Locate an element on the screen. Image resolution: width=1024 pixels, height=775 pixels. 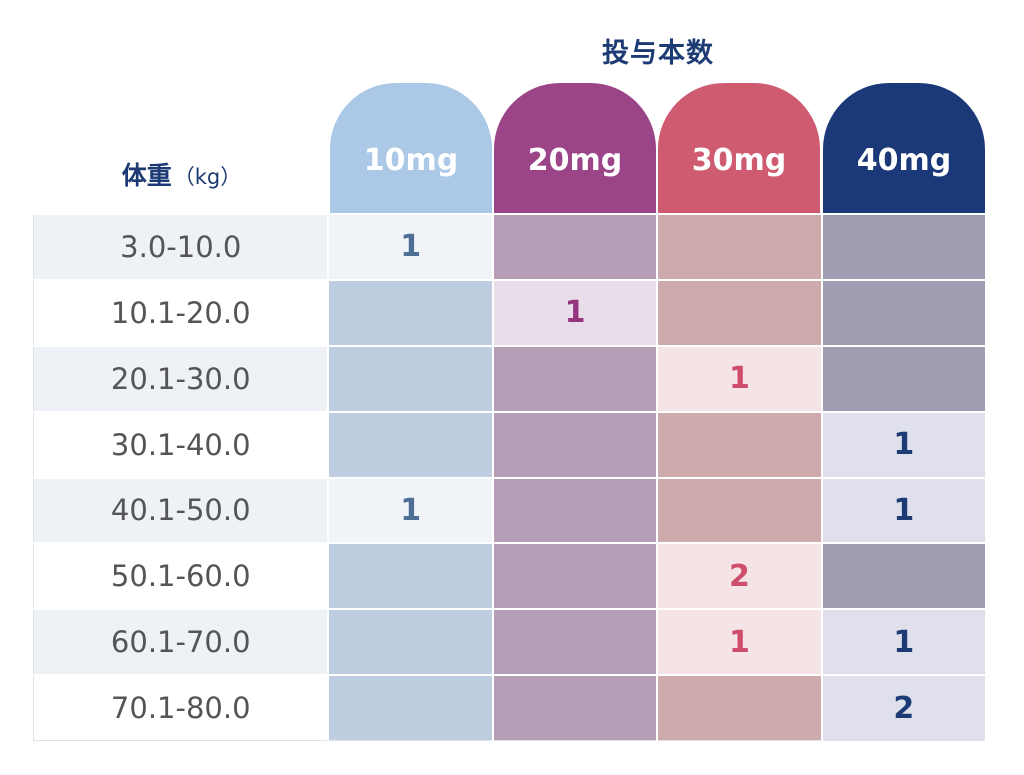
table-row: 3.0-10.0 1 is located at coordinates (510, 247).